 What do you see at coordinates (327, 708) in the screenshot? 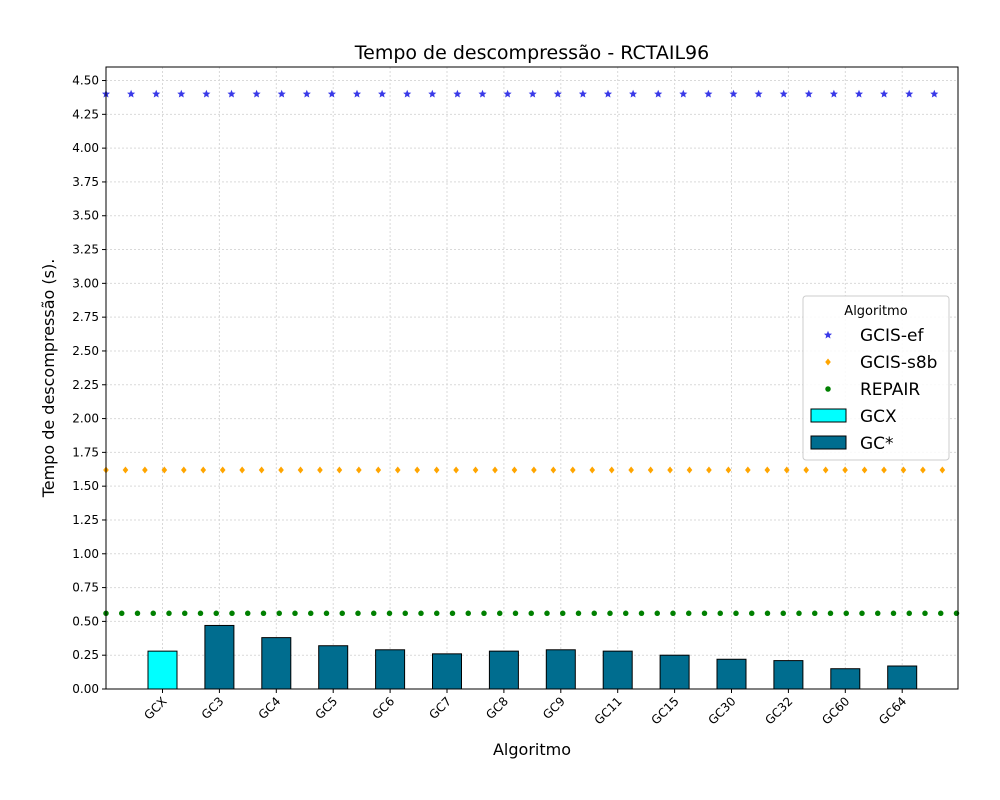
I see `x-tick-label: GC5` at bounding box center [327, 708].